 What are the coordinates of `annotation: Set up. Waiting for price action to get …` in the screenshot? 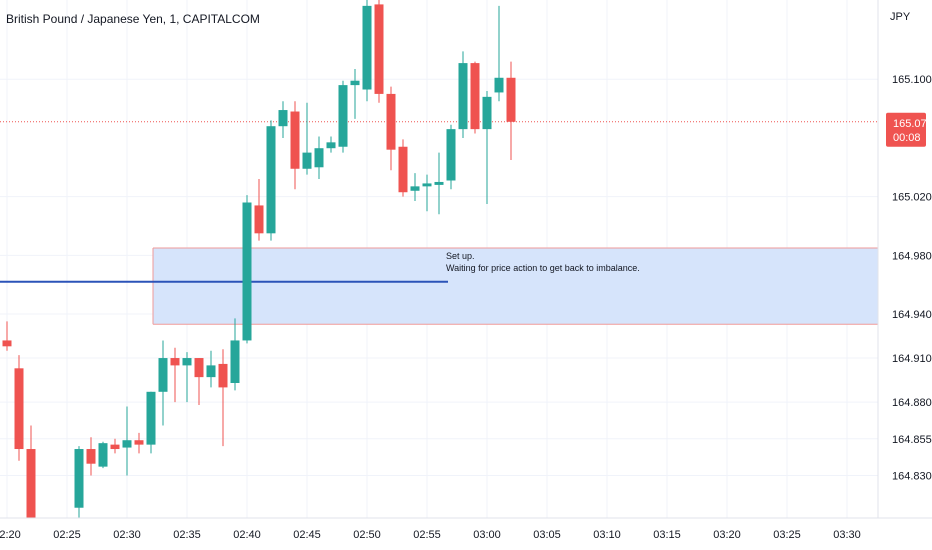 It's located at (543, 262).